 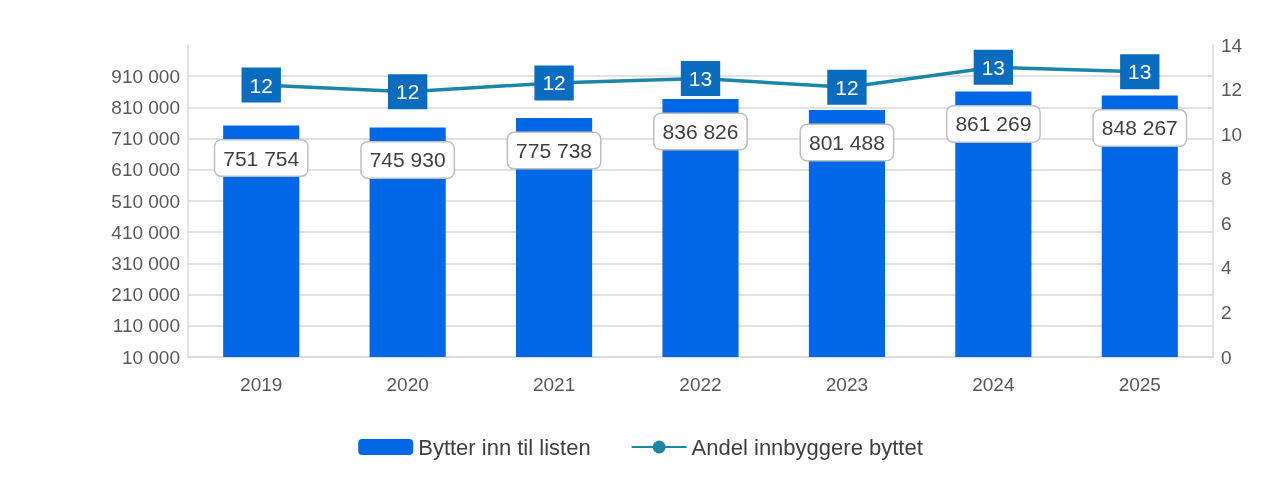 What do you see at coordinates (554, 384) in the screenshot?
I see `x-tick-label: 2021` at bounding box center [554, 384].